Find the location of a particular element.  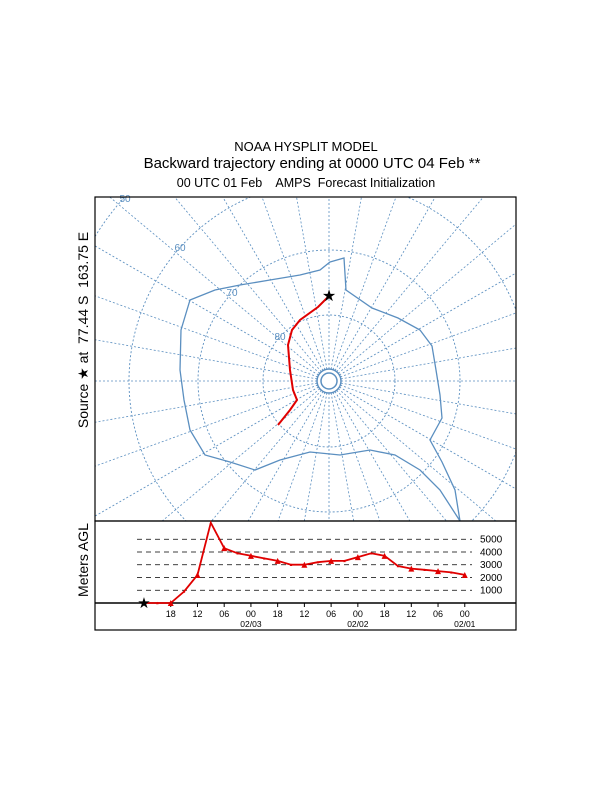

lat-circle is located at coordinates (329, 381).